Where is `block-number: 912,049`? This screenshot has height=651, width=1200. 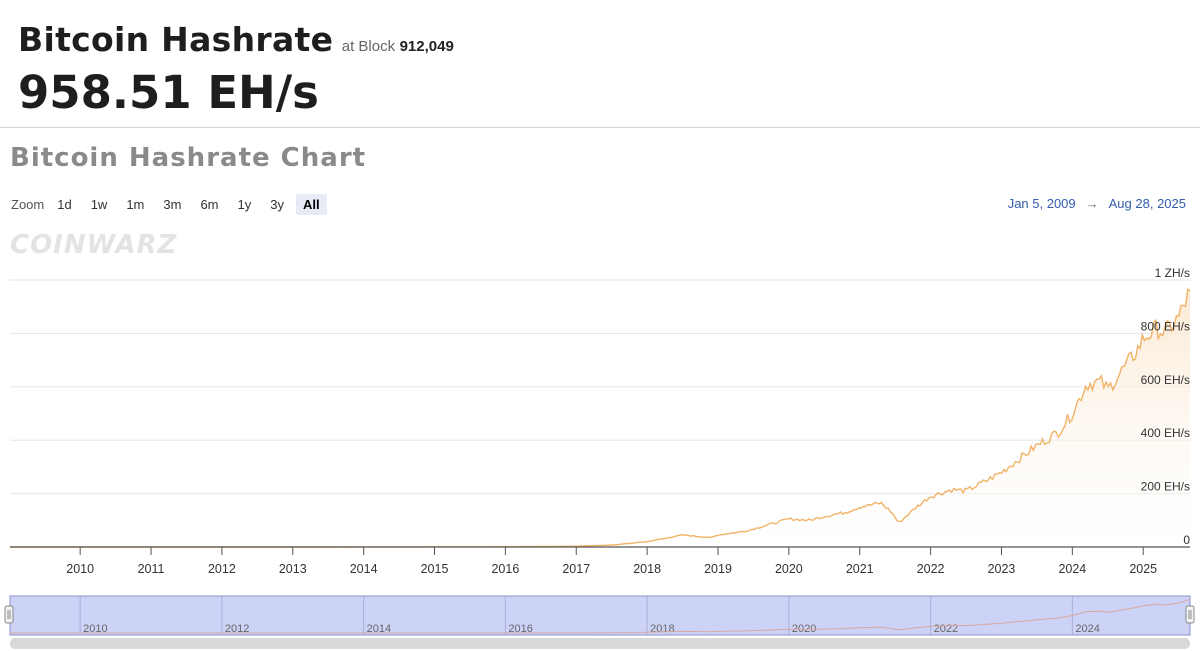 block-number: 912,049 is located at coordinates (426, 46).